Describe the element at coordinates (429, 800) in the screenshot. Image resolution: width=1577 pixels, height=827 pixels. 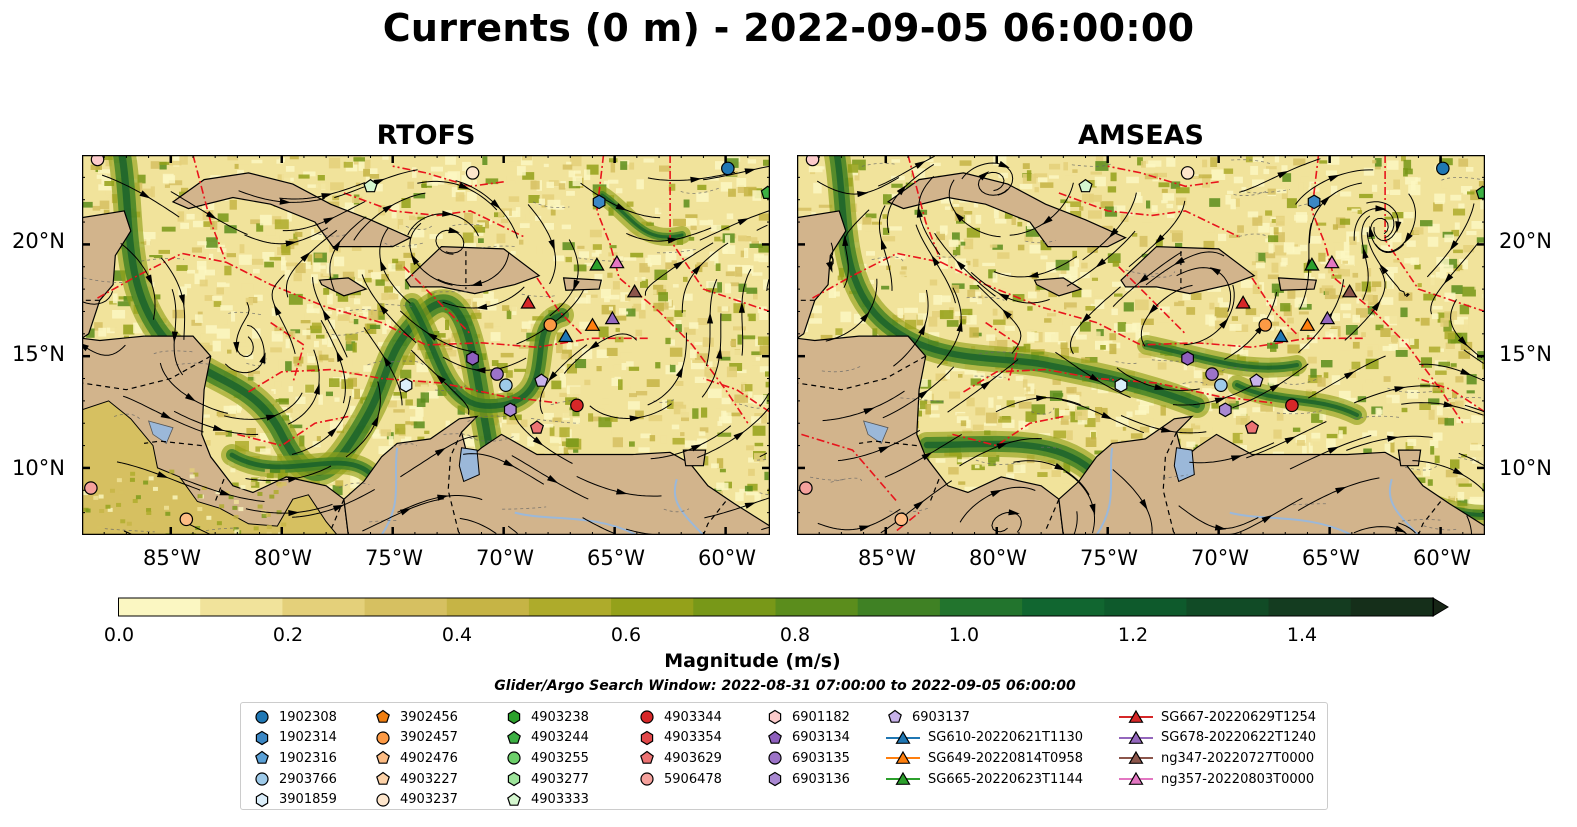
I see `legend-label: 4903237` at that location.